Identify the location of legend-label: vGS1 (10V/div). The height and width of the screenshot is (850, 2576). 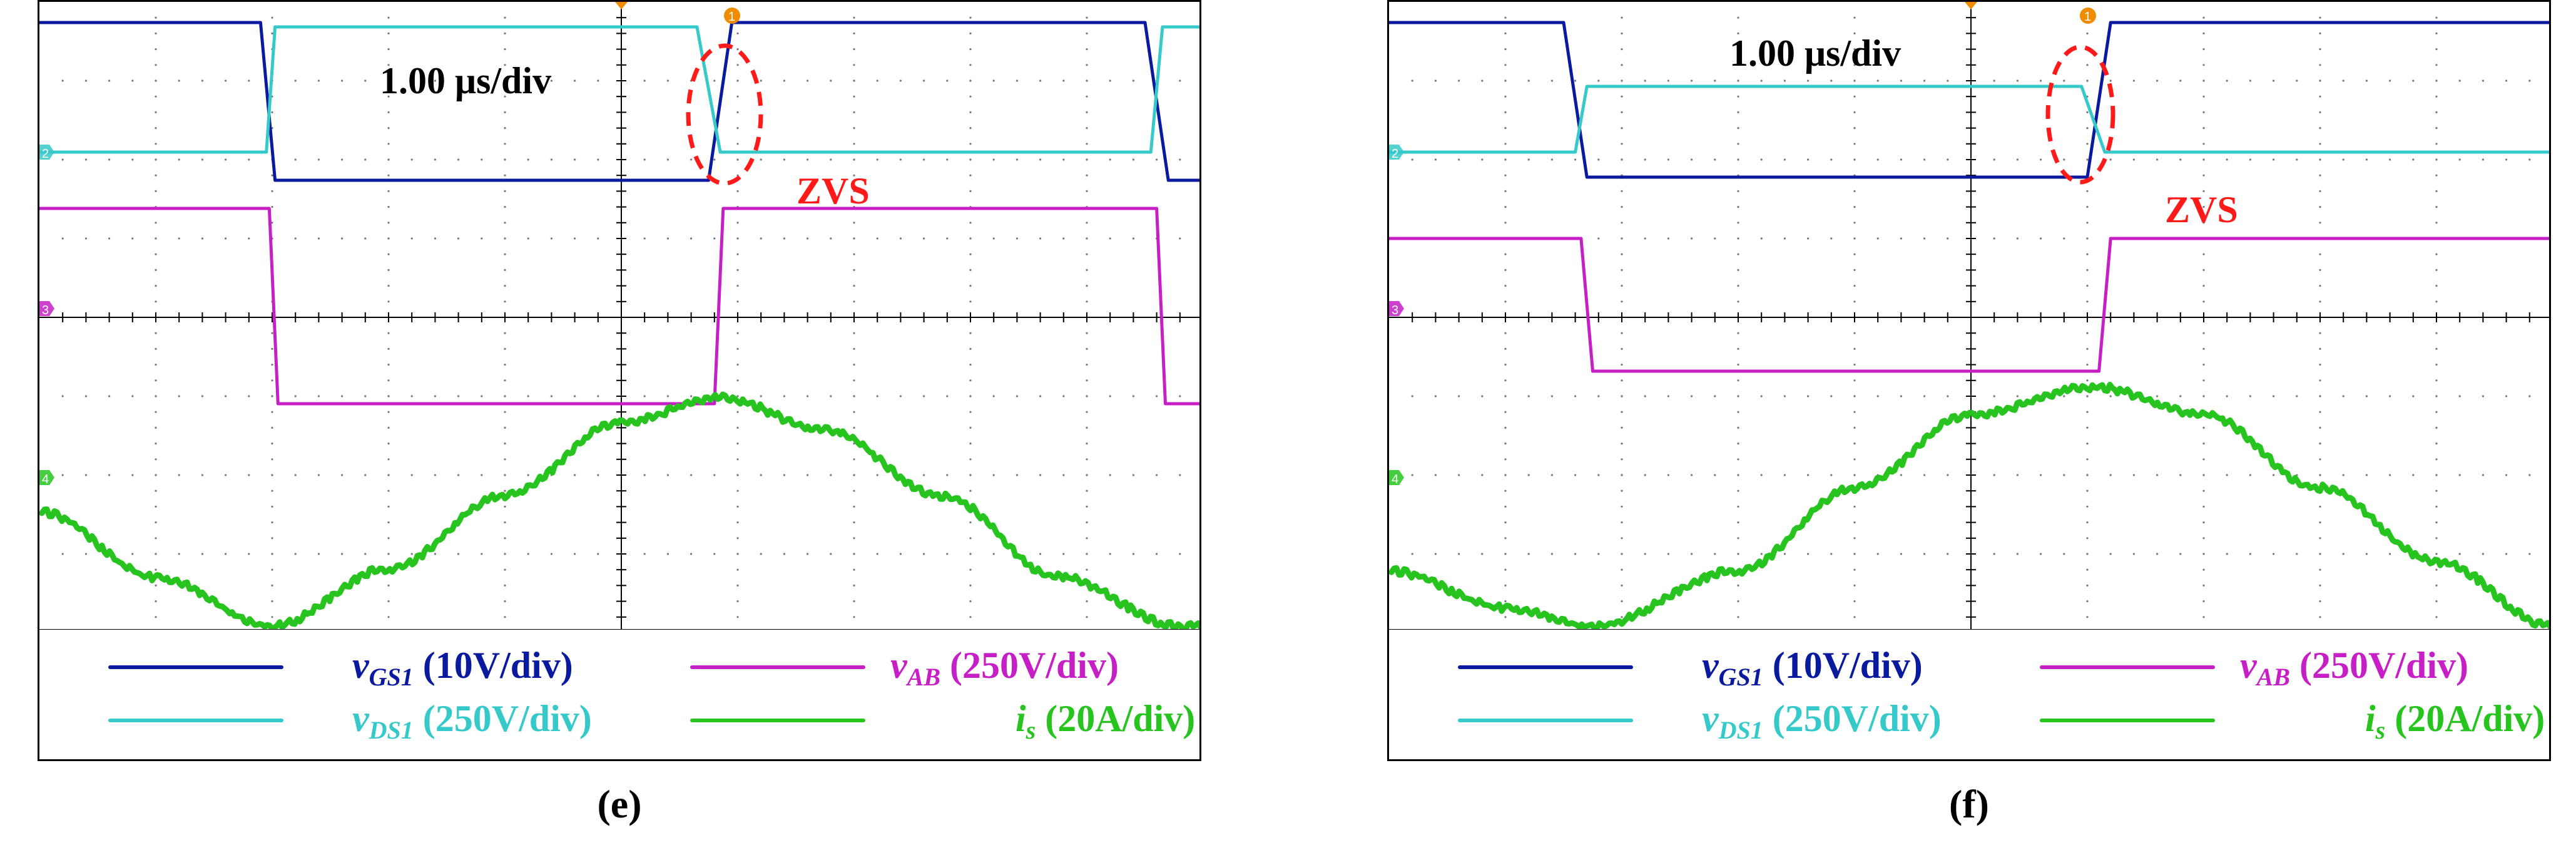
(1813, 668).